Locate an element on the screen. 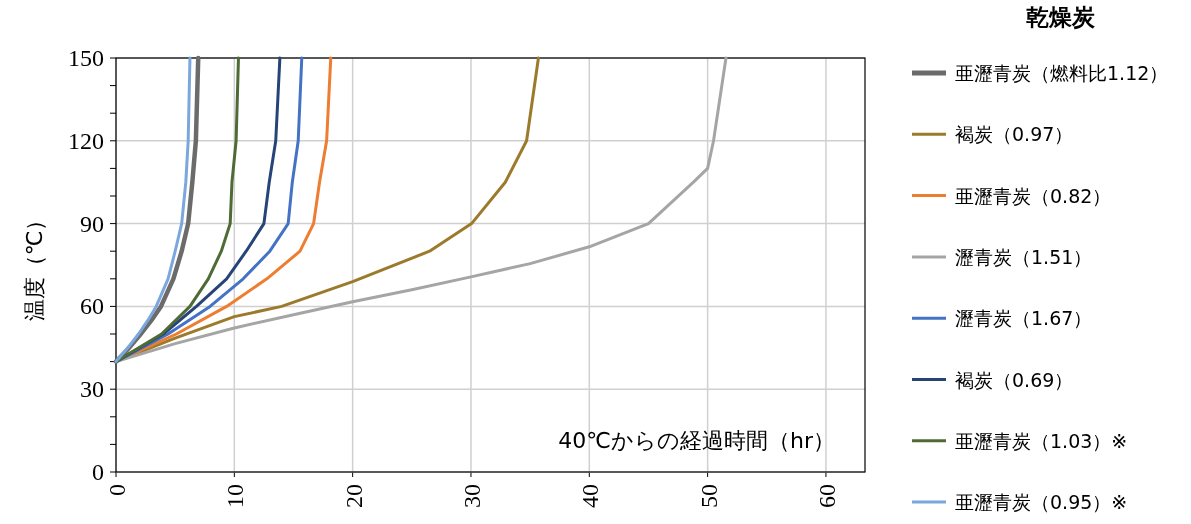  x-tick-label: 20 is located at coordinates (353, 496).